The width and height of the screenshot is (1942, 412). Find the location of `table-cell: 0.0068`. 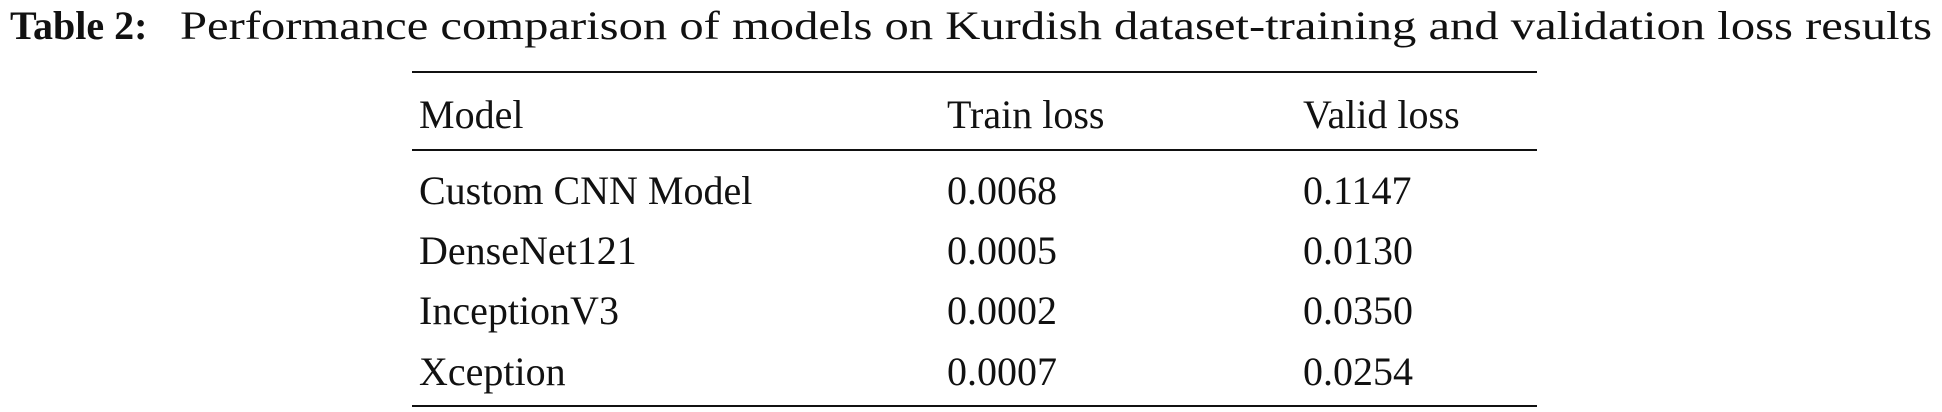

table-cell: 0.0068 is located at coordinates (1002, 190).